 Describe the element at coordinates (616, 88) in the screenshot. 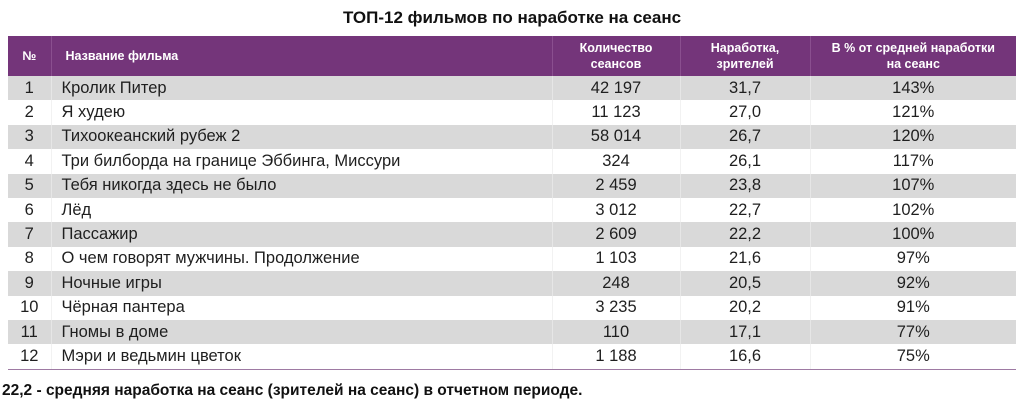

I see `cell-sessions: 42 197` at that location.